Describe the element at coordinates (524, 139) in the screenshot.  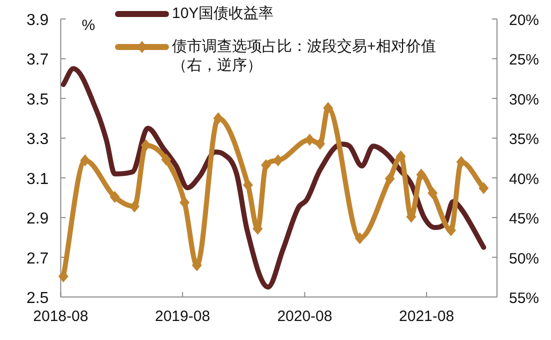
I see `y2-tick-label: 35%` at that location.